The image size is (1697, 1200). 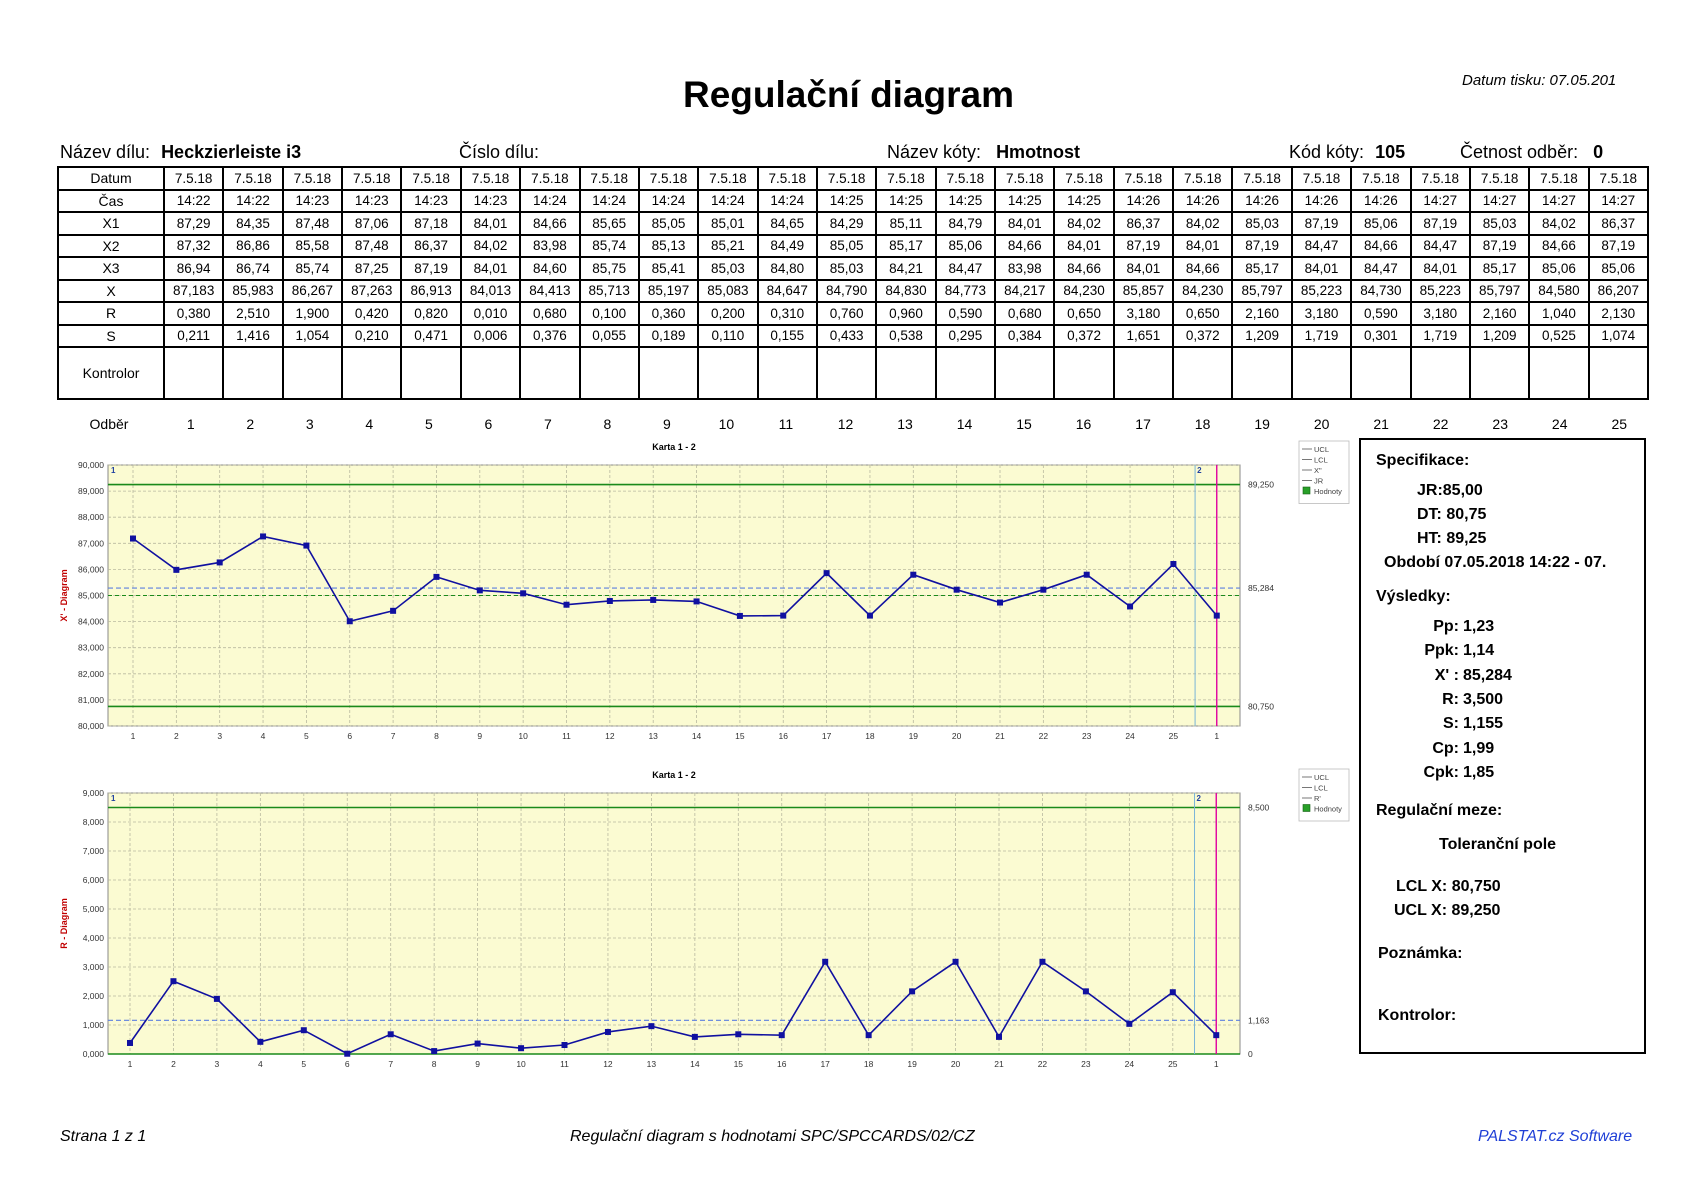 What do you see at coordinates (564, 1064) in the screenshot?
I see `x-tick-label: 11` at bounding box center [564, 1064].